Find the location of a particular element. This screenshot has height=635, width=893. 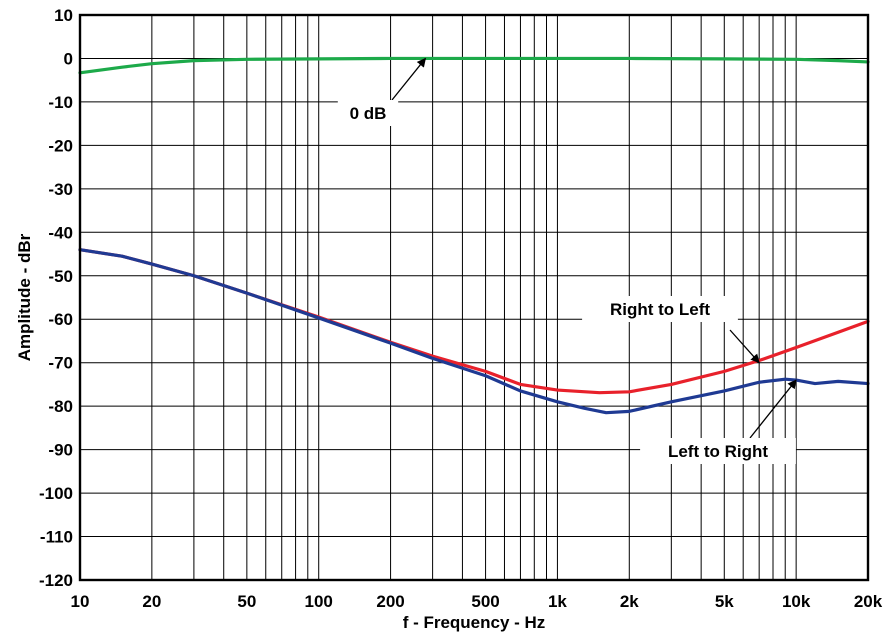

y-tick-label: -60 is located at coordinates (60, 319).